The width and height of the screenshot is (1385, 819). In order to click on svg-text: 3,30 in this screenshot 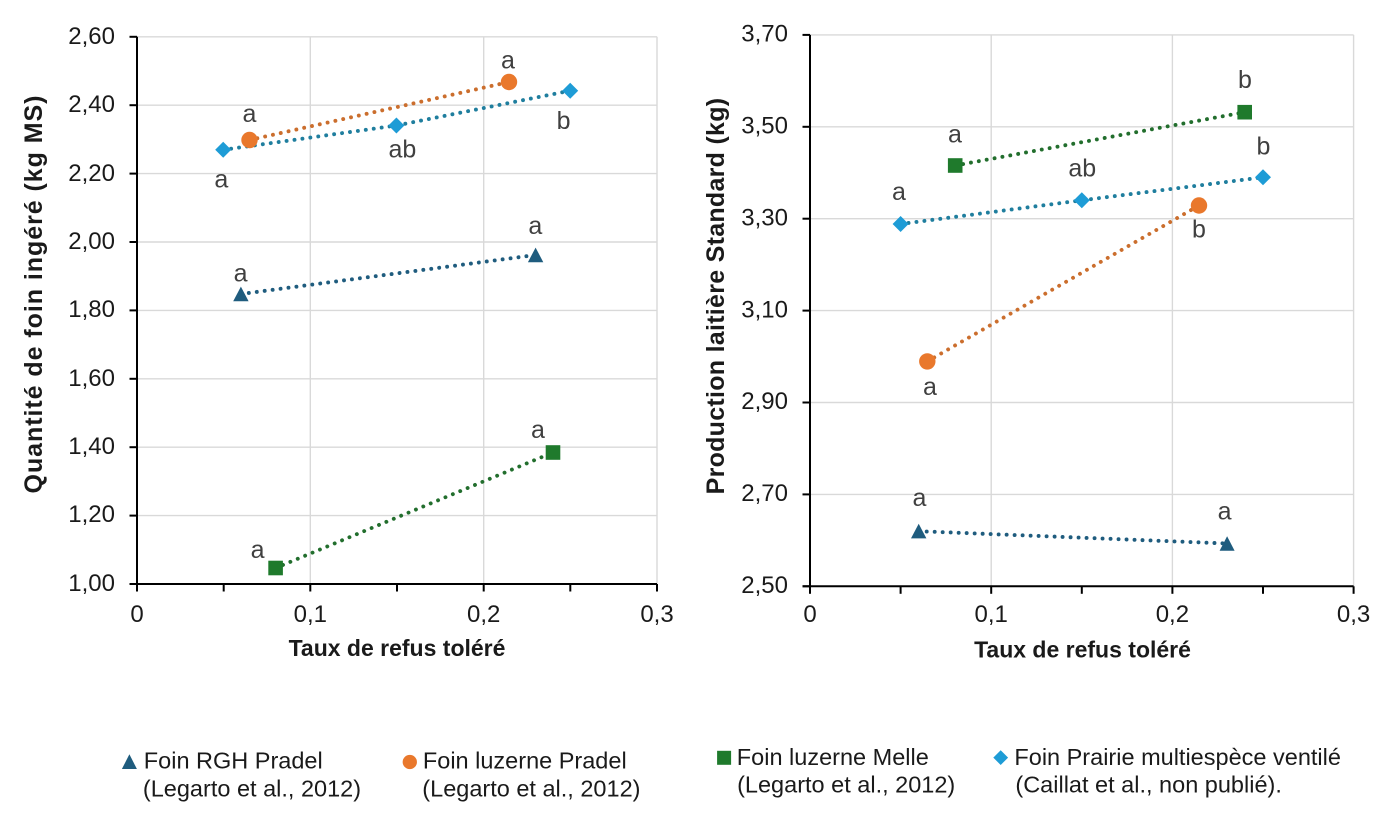, I will do `click(764, 217)`.